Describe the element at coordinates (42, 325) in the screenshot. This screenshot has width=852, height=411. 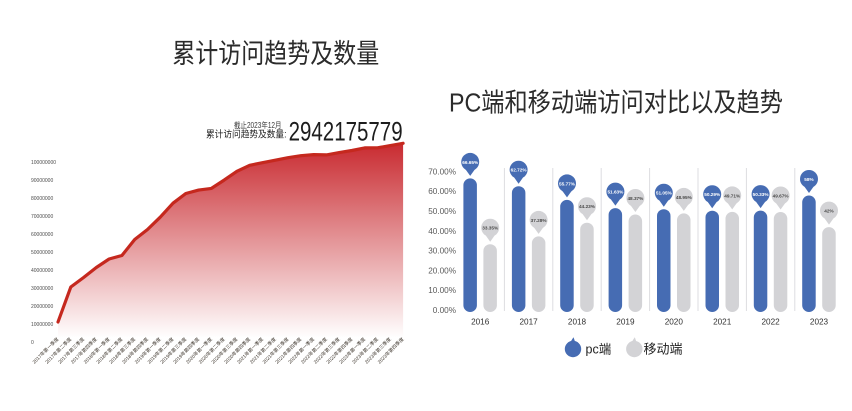
I see `svg-text: 10000000` at that location.